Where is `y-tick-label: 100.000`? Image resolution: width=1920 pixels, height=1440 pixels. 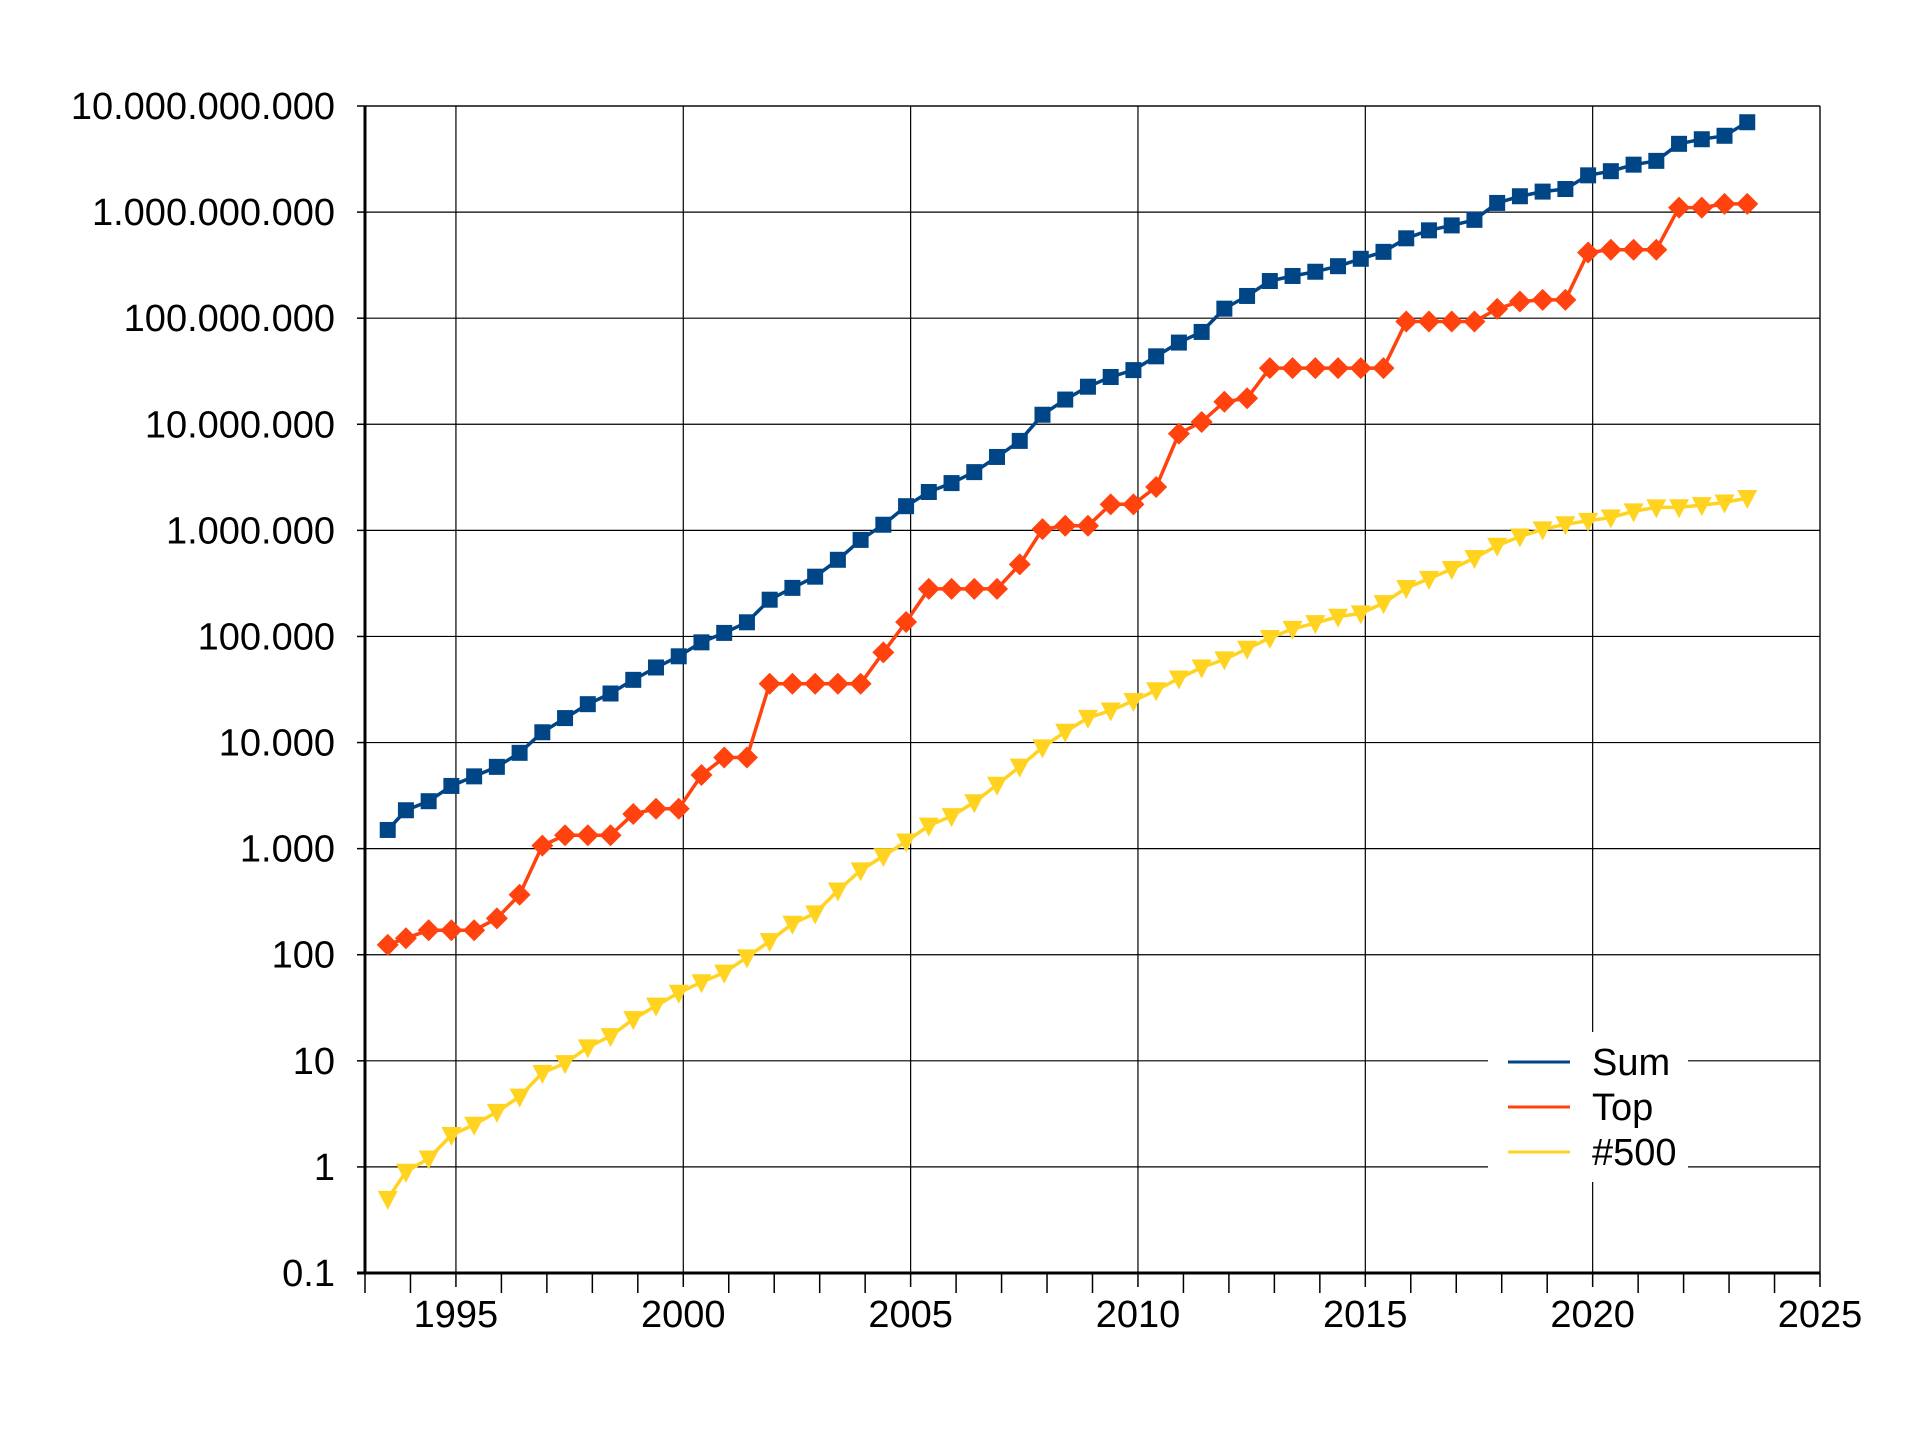
y-tick-label: 100.000 is located at coordinates (266, 637).